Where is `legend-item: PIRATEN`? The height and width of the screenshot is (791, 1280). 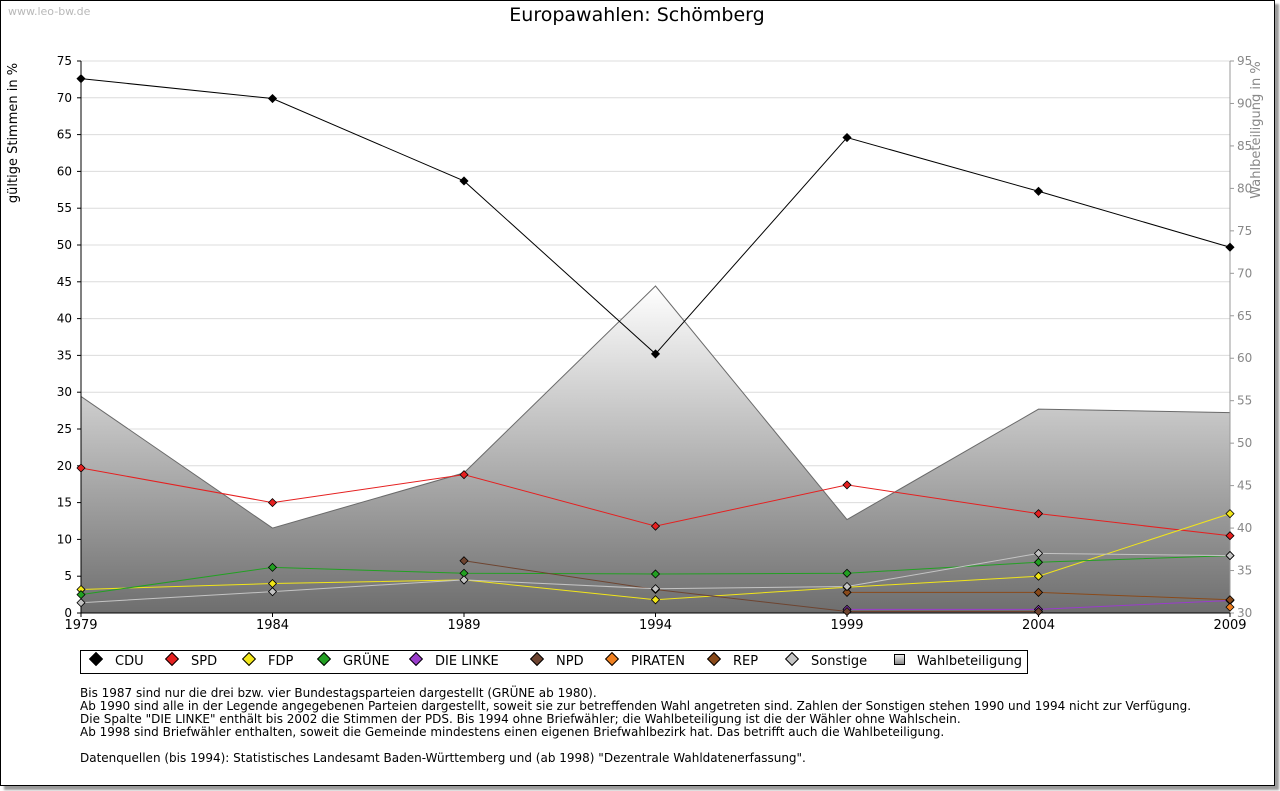 legend-item: PIRATEN is located at coordinates (644, 660).